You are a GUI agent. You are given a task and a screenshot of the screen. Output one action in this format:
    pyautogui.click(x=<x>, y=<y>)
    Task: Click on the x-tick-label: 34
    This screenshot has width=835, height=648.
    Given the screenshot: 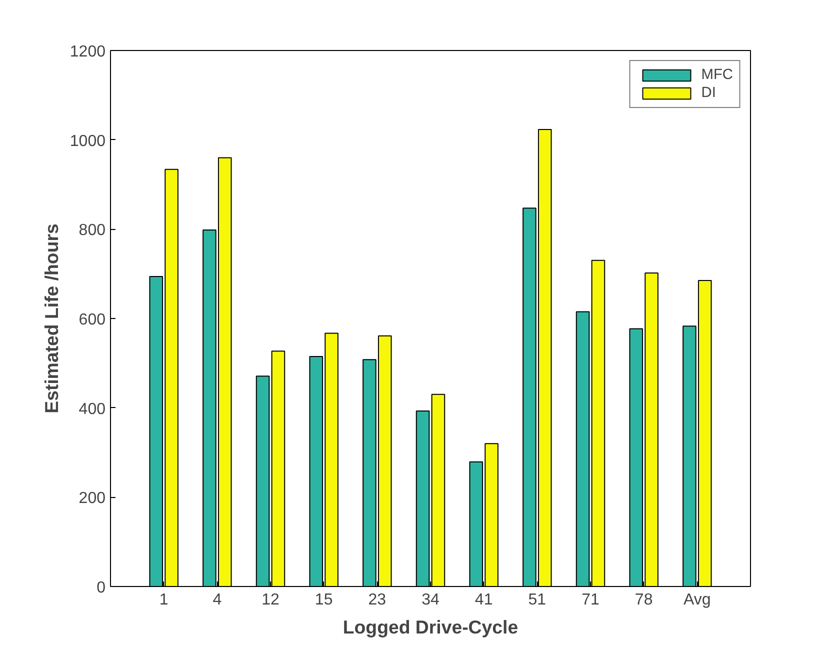 What is the action you would take?
    pyautogui.click(x=431, y=600)
    